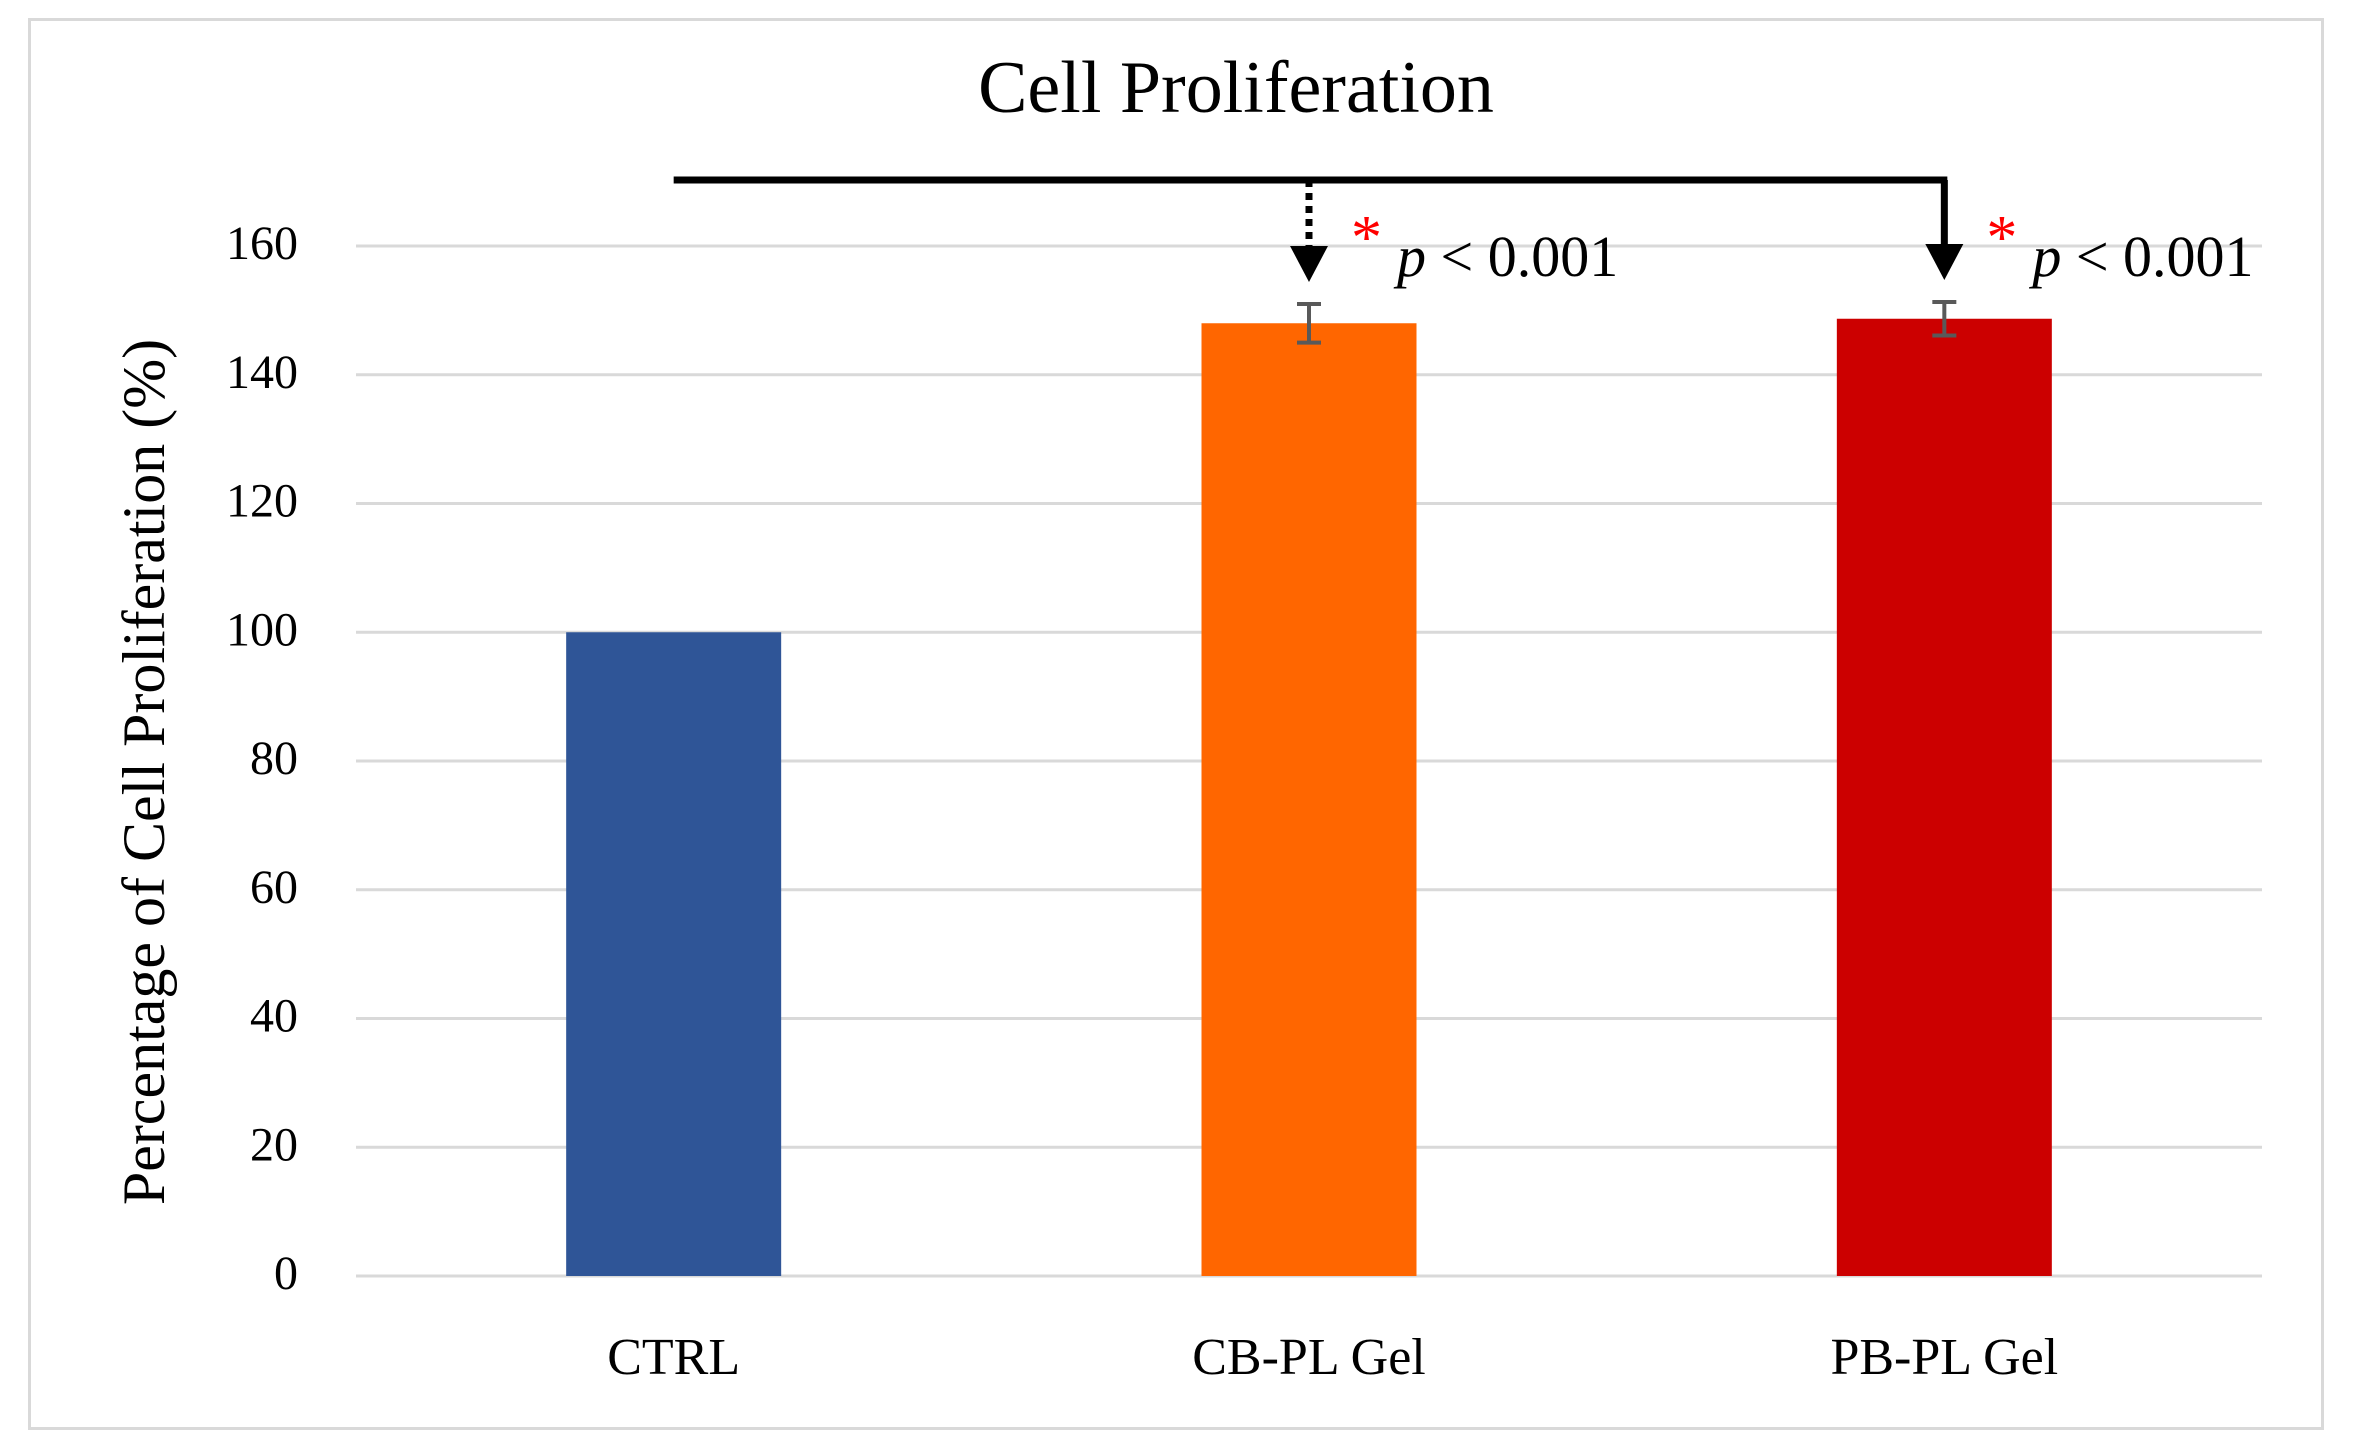  What do you see at coordinates (262, 372) in the screenshot?
I see `y-tick-label: 140` at bounding box center [262, 372].